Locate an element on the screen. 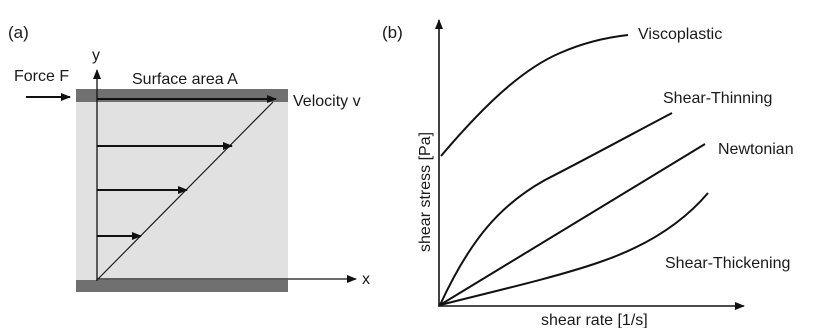 The height and width of the screenshot is (328, 815). bottom-plate is located at coordinates (182, 286).